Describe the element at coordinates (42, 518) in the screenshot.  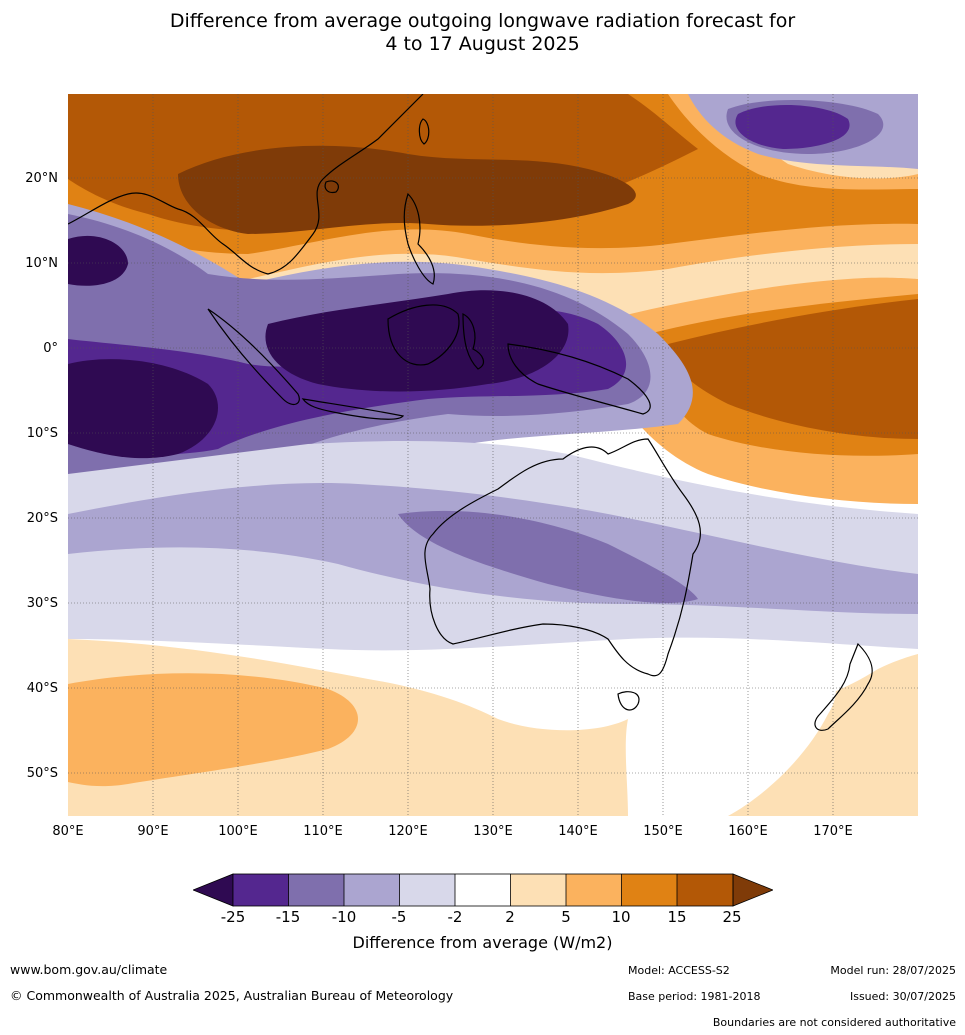
I see `lat-label-20s: 20°S` at that location.